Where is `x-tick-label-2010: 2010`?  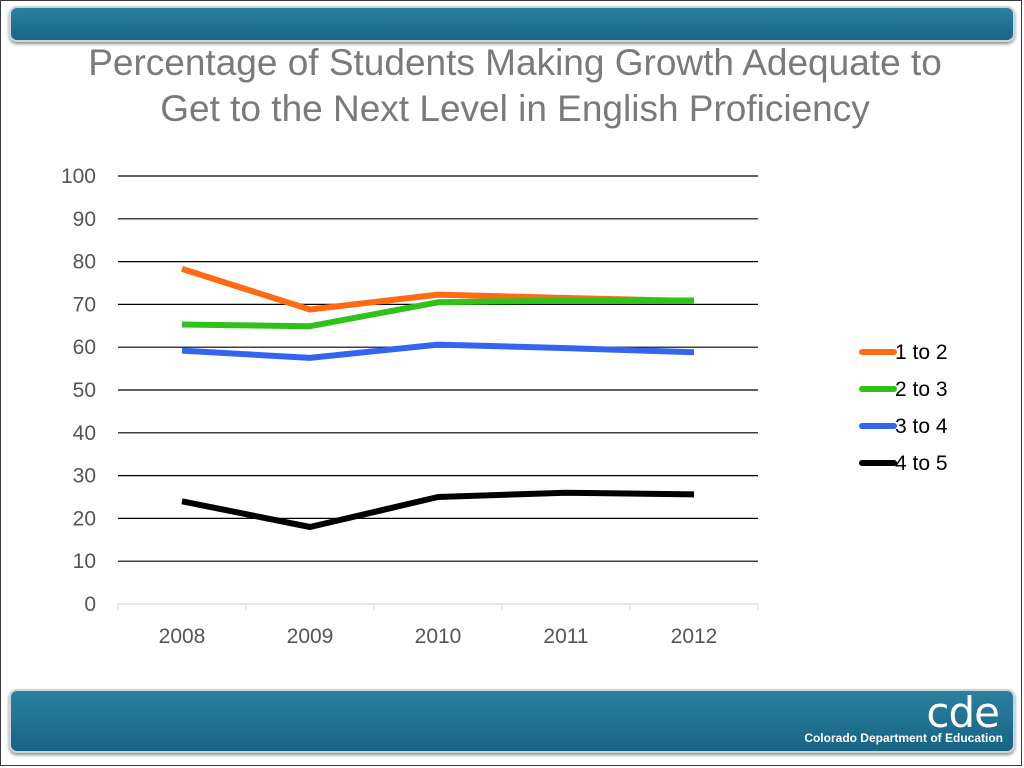
x-tick-label-2010: 2010 is located at coordinates (438, 636).